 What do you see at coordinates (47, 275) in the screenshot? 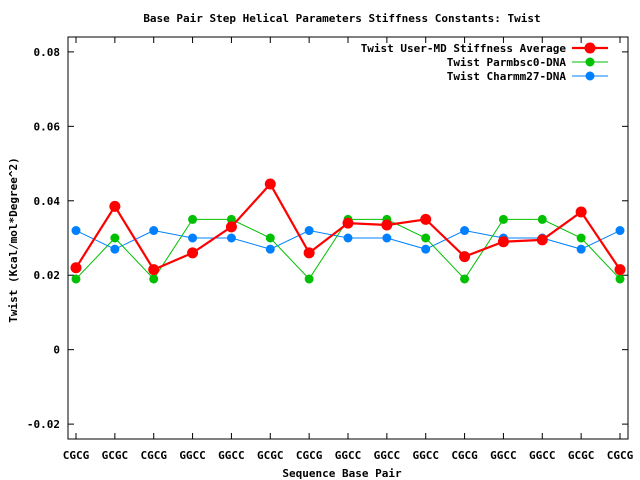
I see `y-tick-label: 0.02` at bounding box center [47, 275].